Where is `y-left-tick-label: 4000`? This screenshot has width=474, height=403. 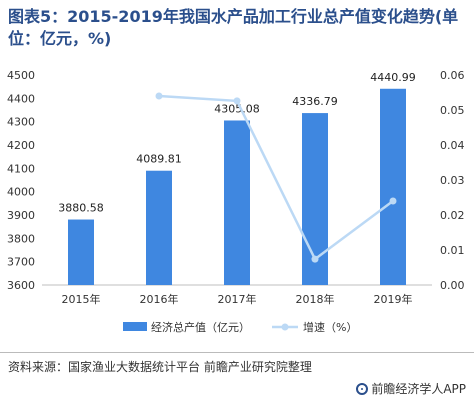 y-left-tick-label: 4000 is located at coordinates (21, 192).